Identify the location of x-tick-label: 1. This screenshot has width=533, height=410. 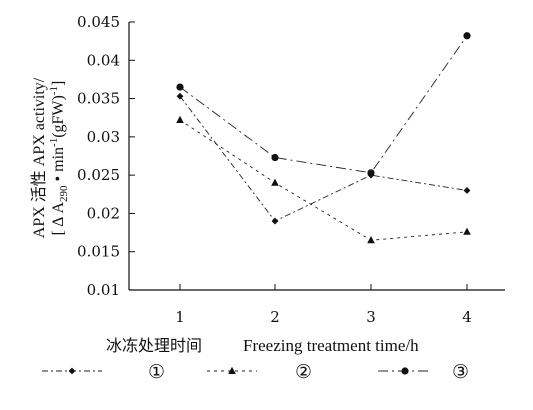
(180, 317).